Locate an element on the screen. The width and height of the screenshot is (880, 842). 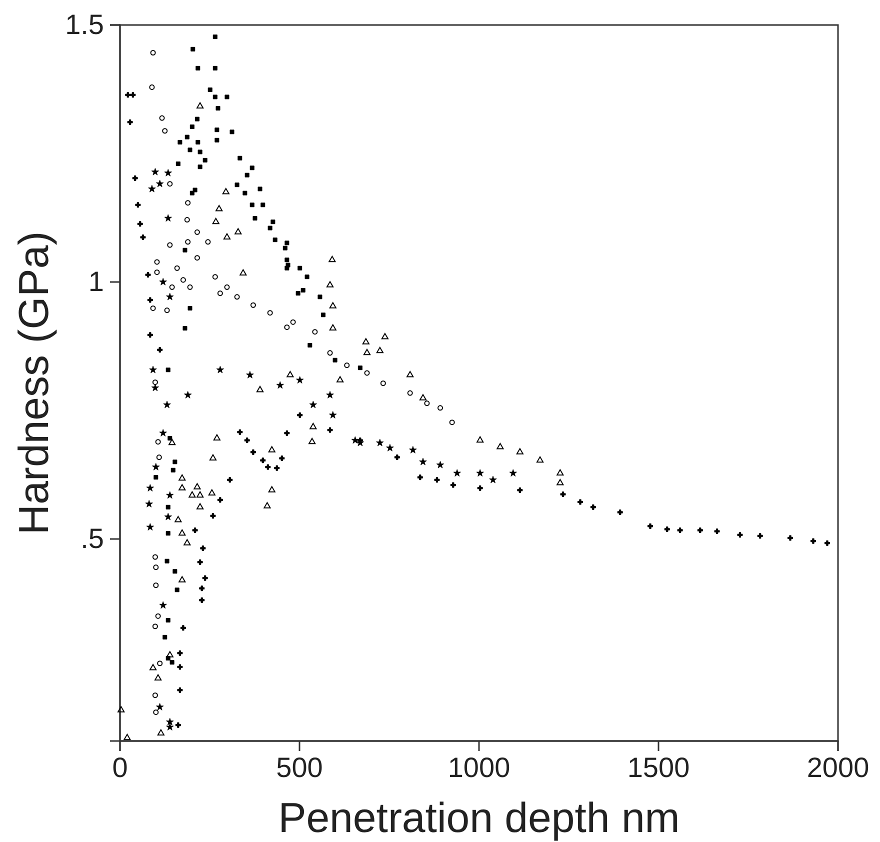
y-axis-title: Hardness (GPa) is located at coordinates (33, 383).